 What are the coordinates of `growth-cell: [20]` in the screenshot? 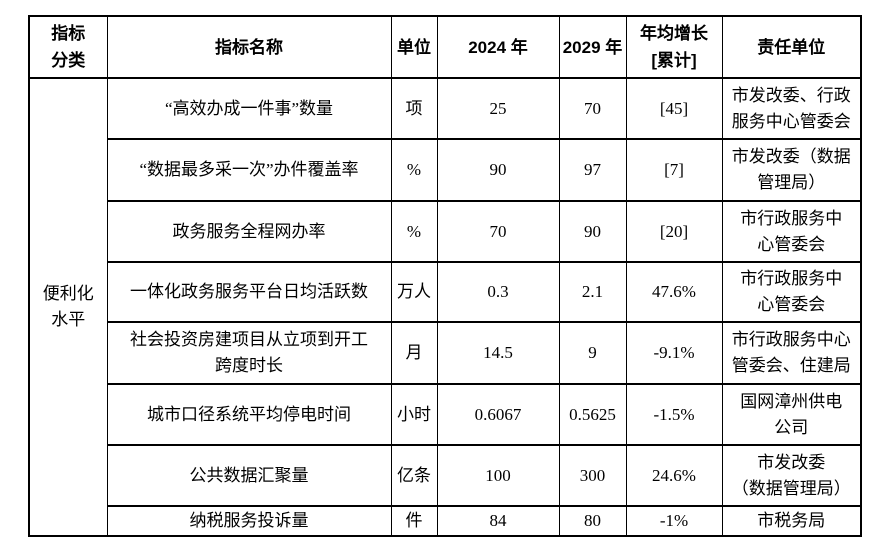 It's located at (674, 231).